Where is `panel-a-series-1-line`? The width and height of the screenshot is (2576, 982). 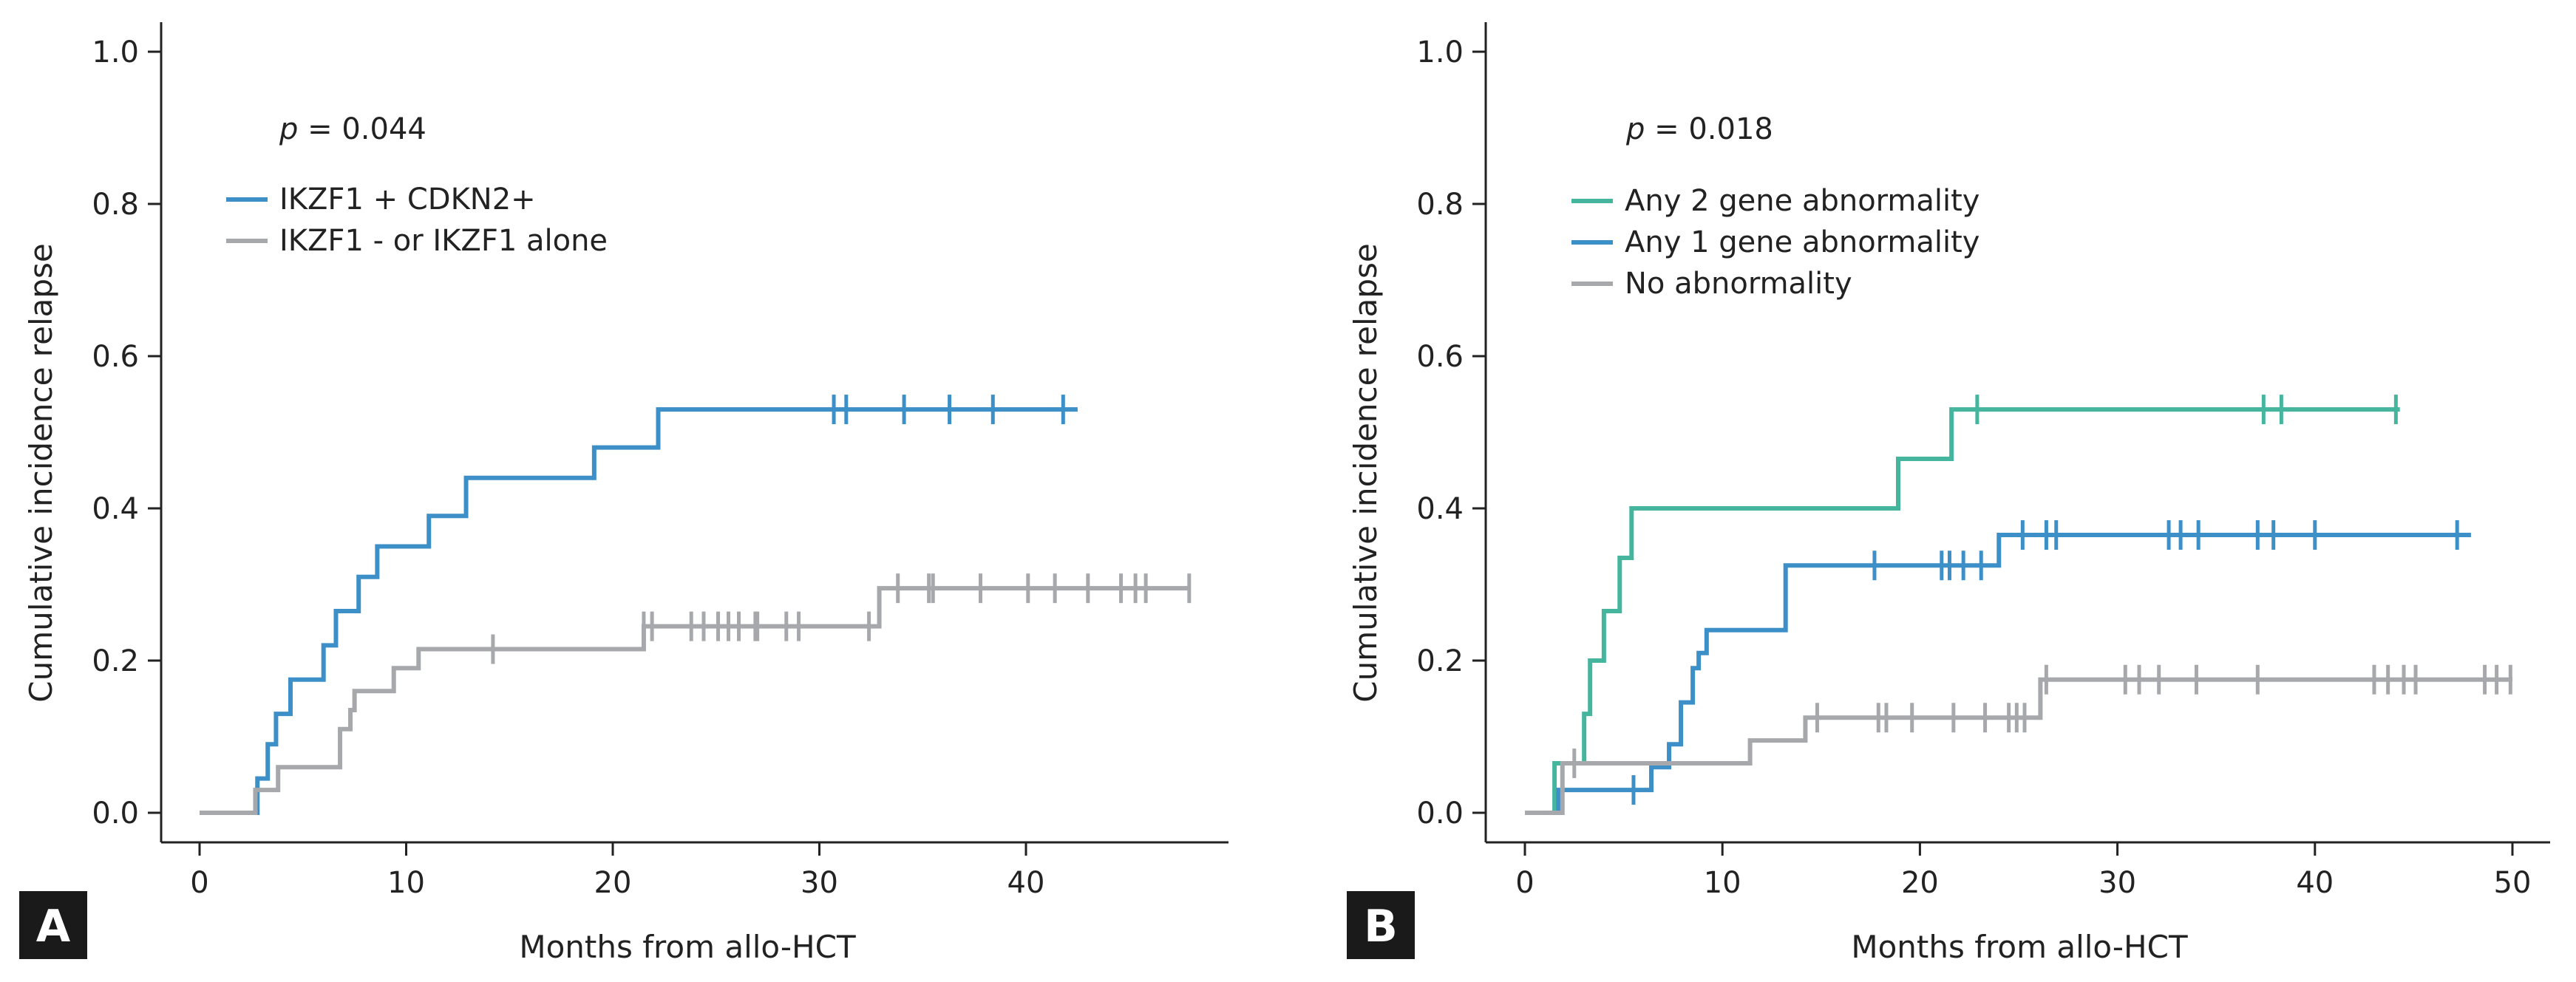
panel-a-series-1-line is located at coordinates (639, 611).